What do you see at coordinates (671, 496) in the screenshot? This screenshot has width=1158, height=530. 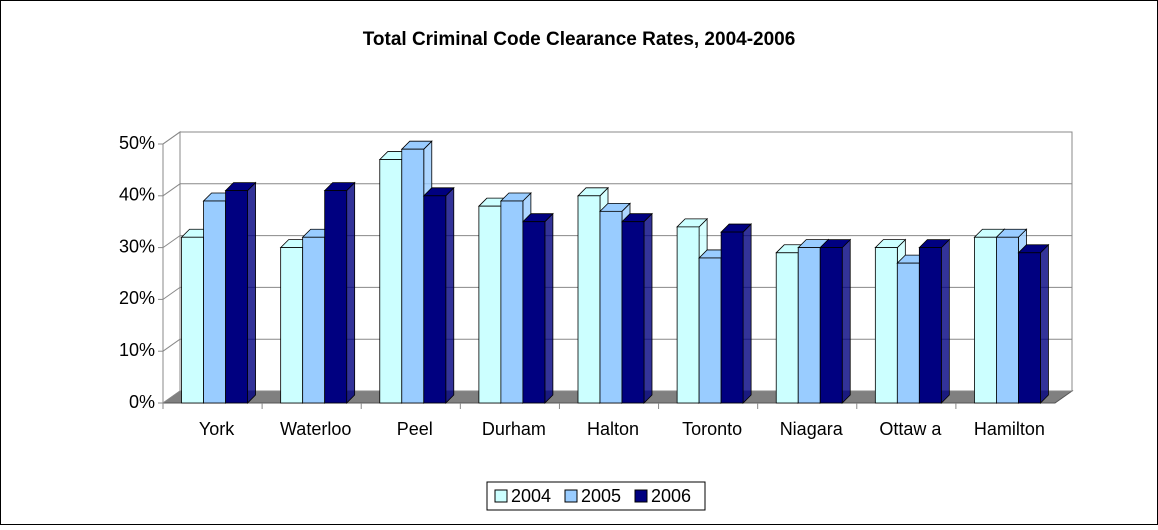 I see `legend-label: 2006` at bounding box center [671, 496].